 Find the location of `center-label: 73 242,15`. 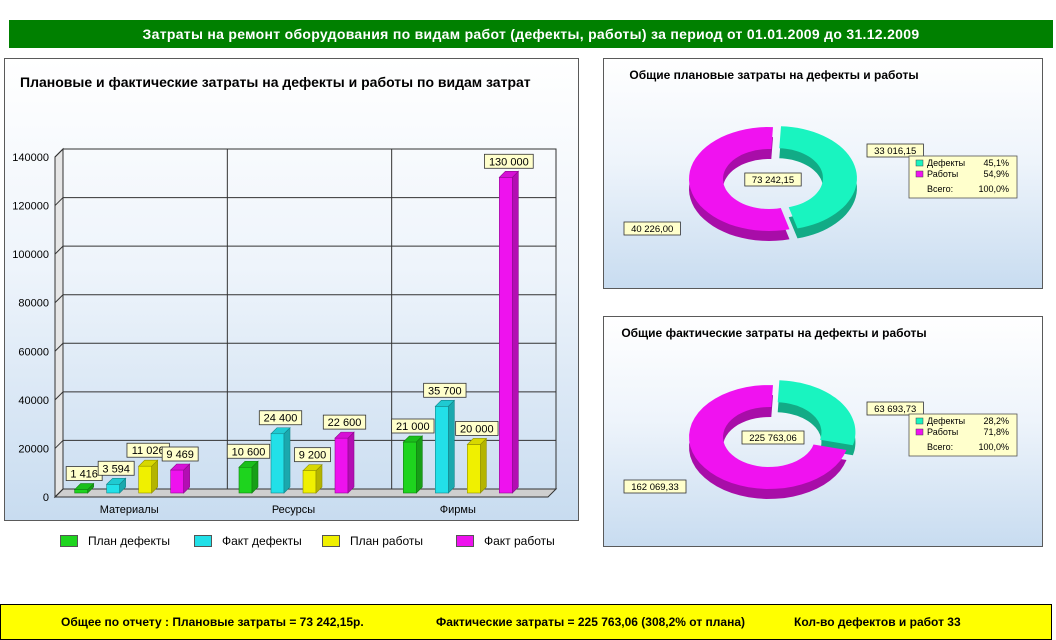

center-label: 73 242,15 is located at coordinates (773, 180).